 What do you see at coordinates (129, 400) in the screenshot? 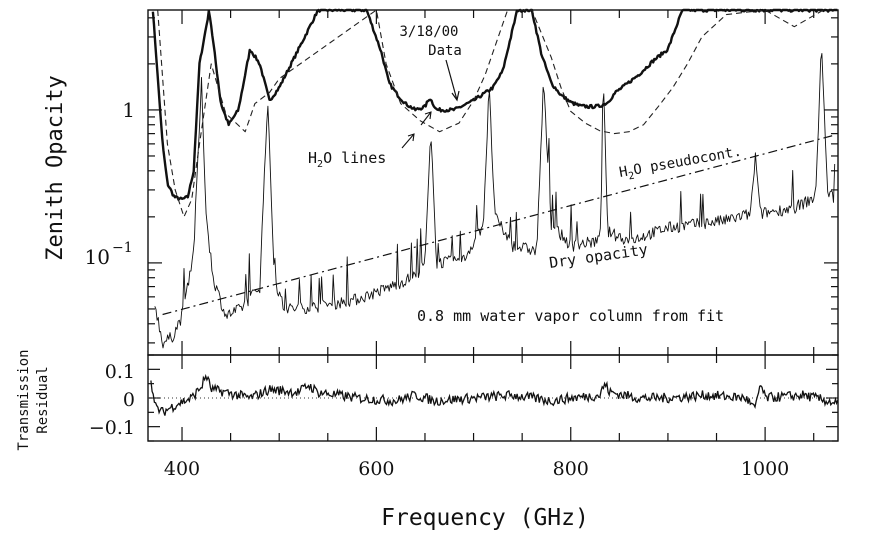
I see `residual-tick-label-0: 0` at bounding box center [129, 400].